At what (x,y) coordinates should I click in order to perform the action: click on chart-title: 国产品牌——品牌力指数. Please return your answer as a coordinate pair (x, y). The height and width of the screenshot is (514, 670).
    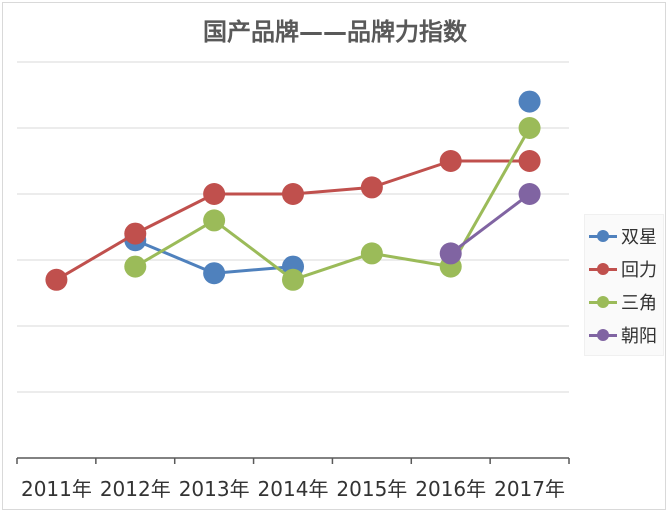
    Looking at the image, I should click on (335, 32).